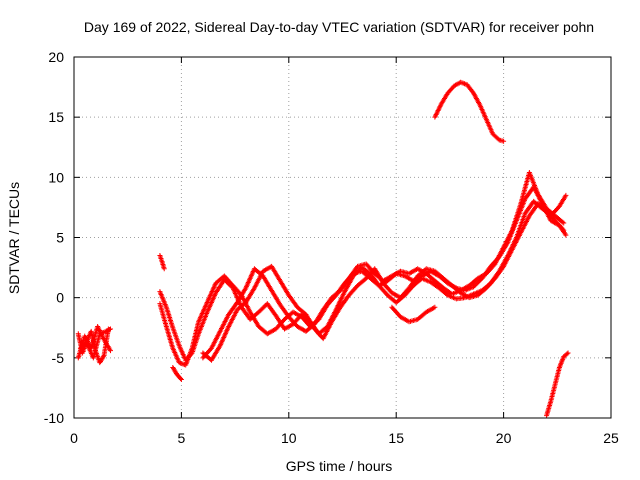 The width and height of the screenshot is (640, 480). I want to click on y-tick-label: 0, so click(60, 298).